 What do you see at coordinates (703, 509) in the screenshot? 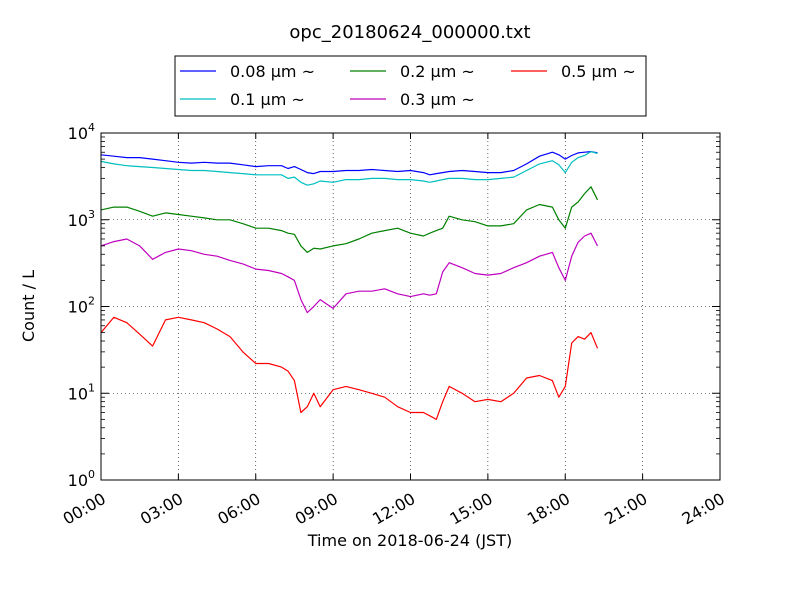
I see `x-tick-label: 24:00` at bounding box center [703, 509].